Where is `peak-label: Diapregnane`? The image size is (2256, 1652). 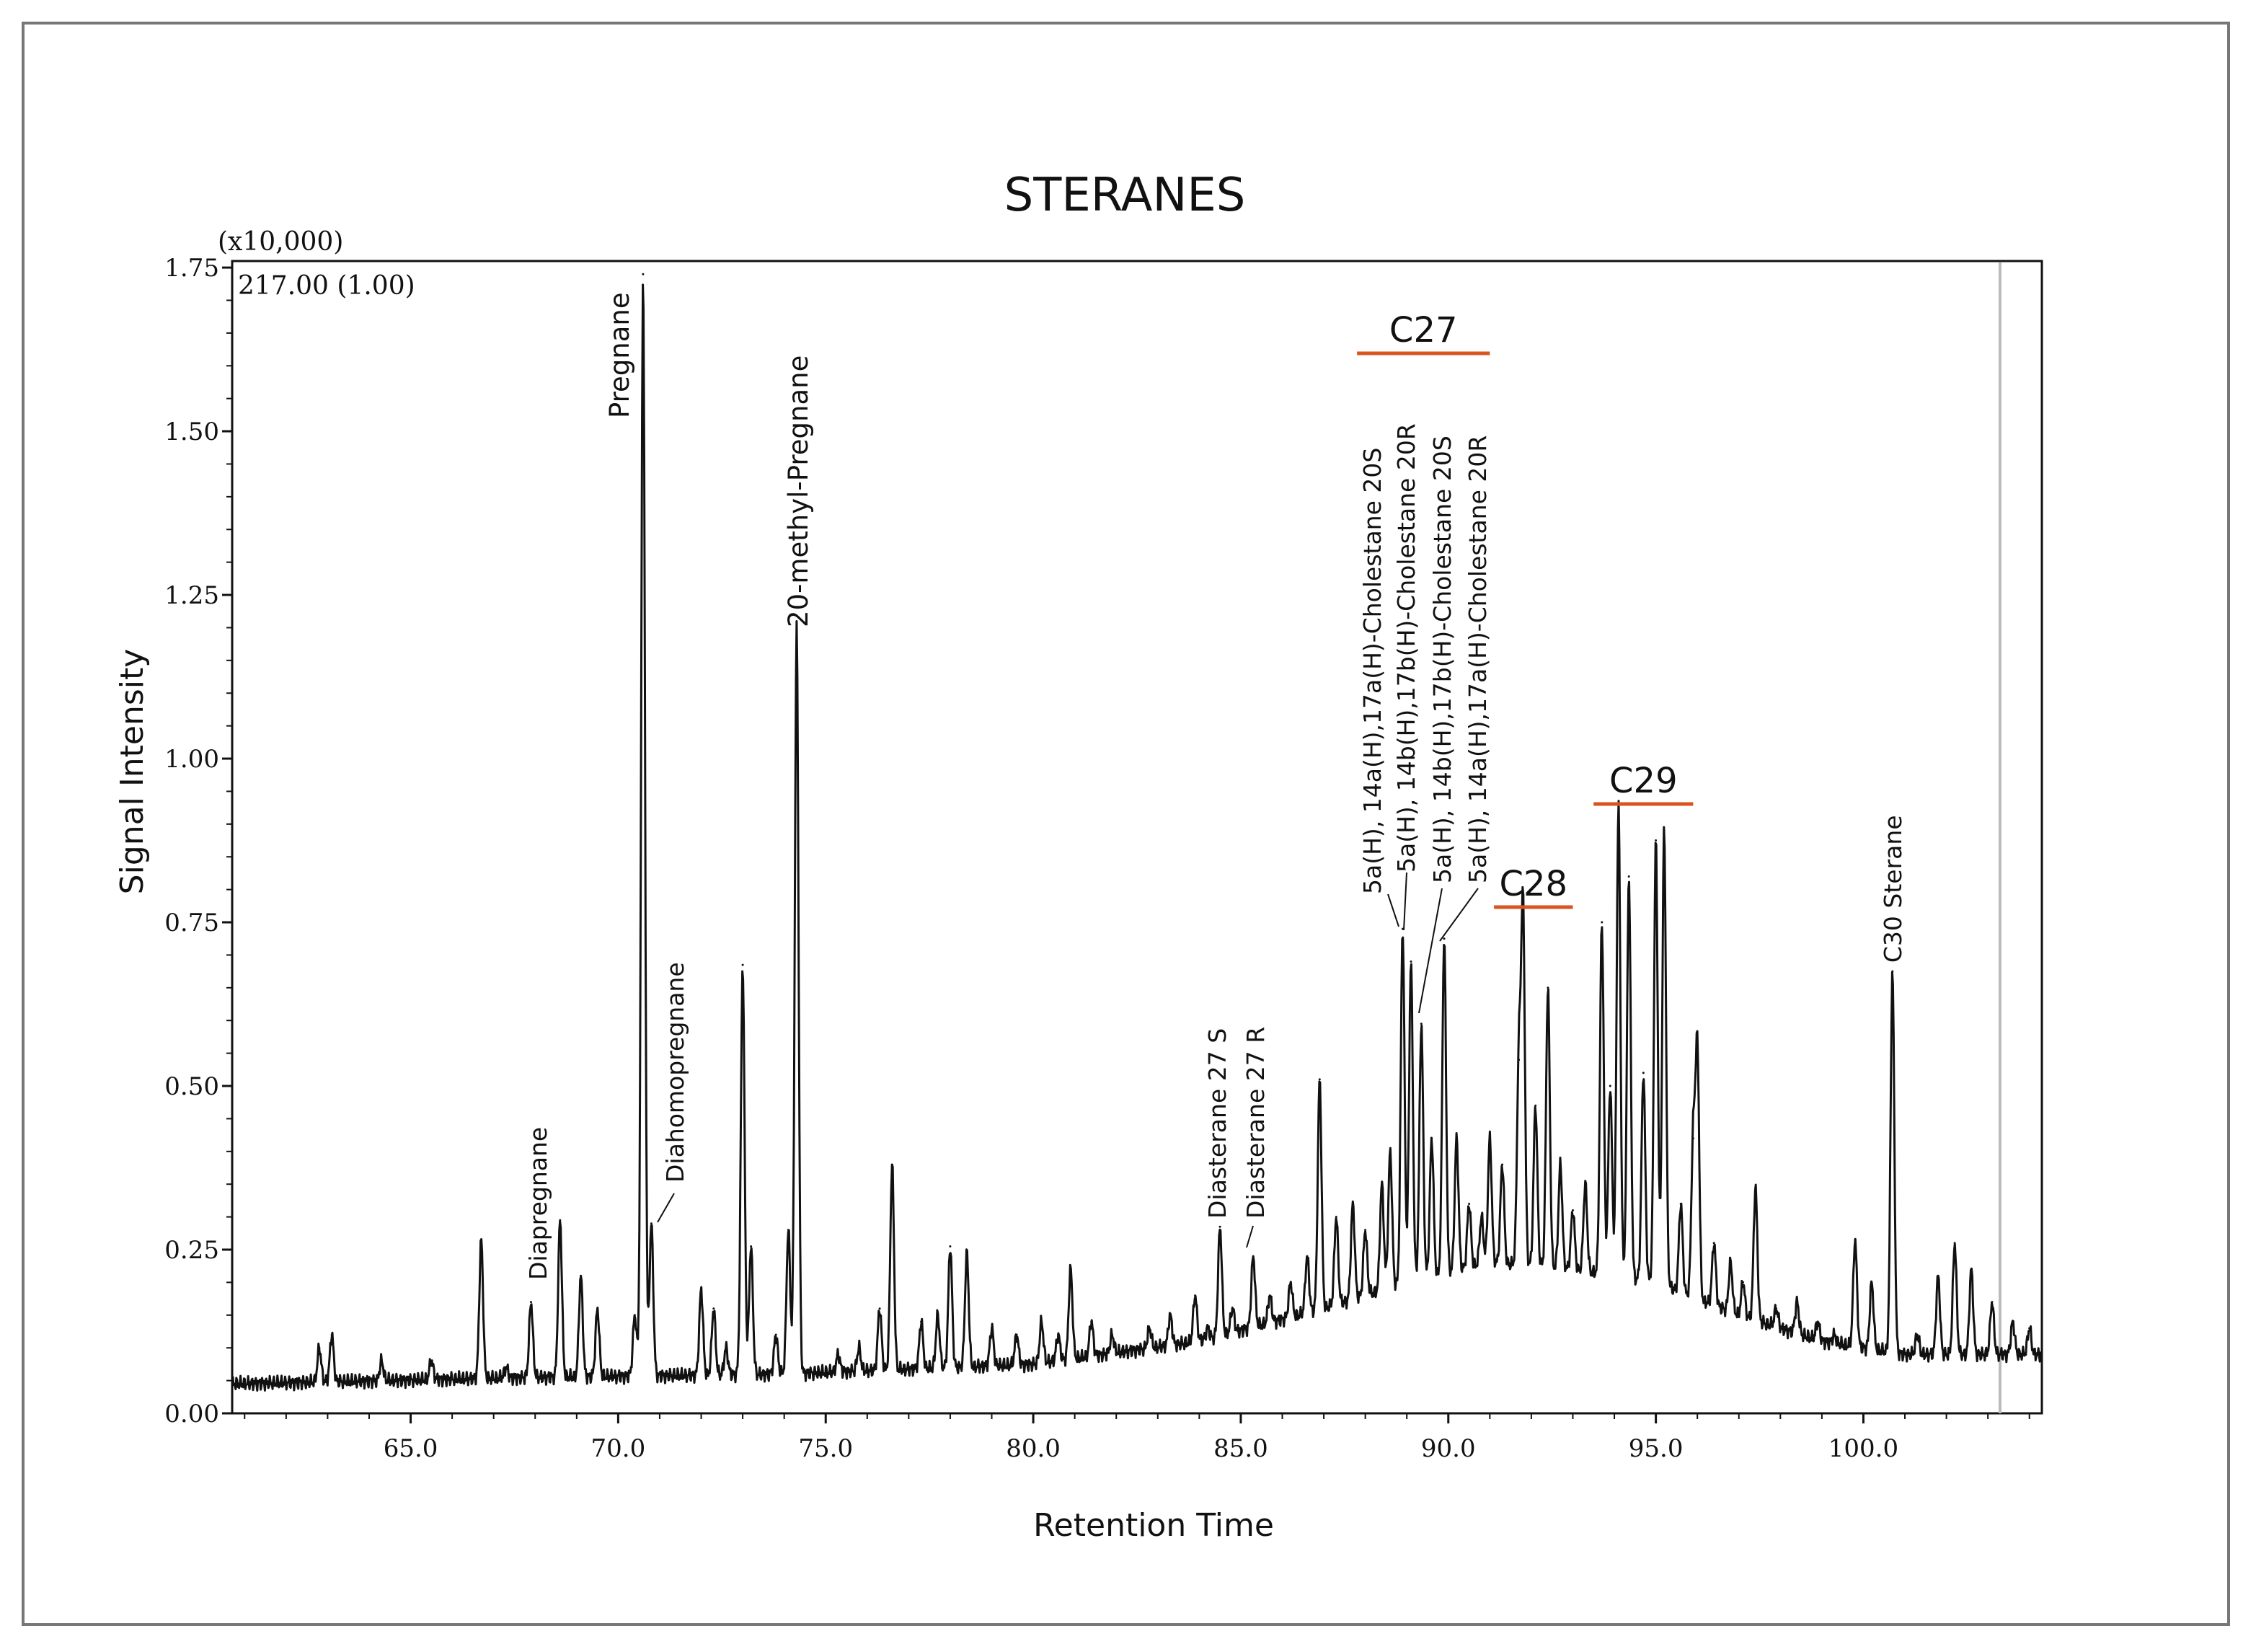
peak-label: Diapregnane is located at coordinates (538, 1203).